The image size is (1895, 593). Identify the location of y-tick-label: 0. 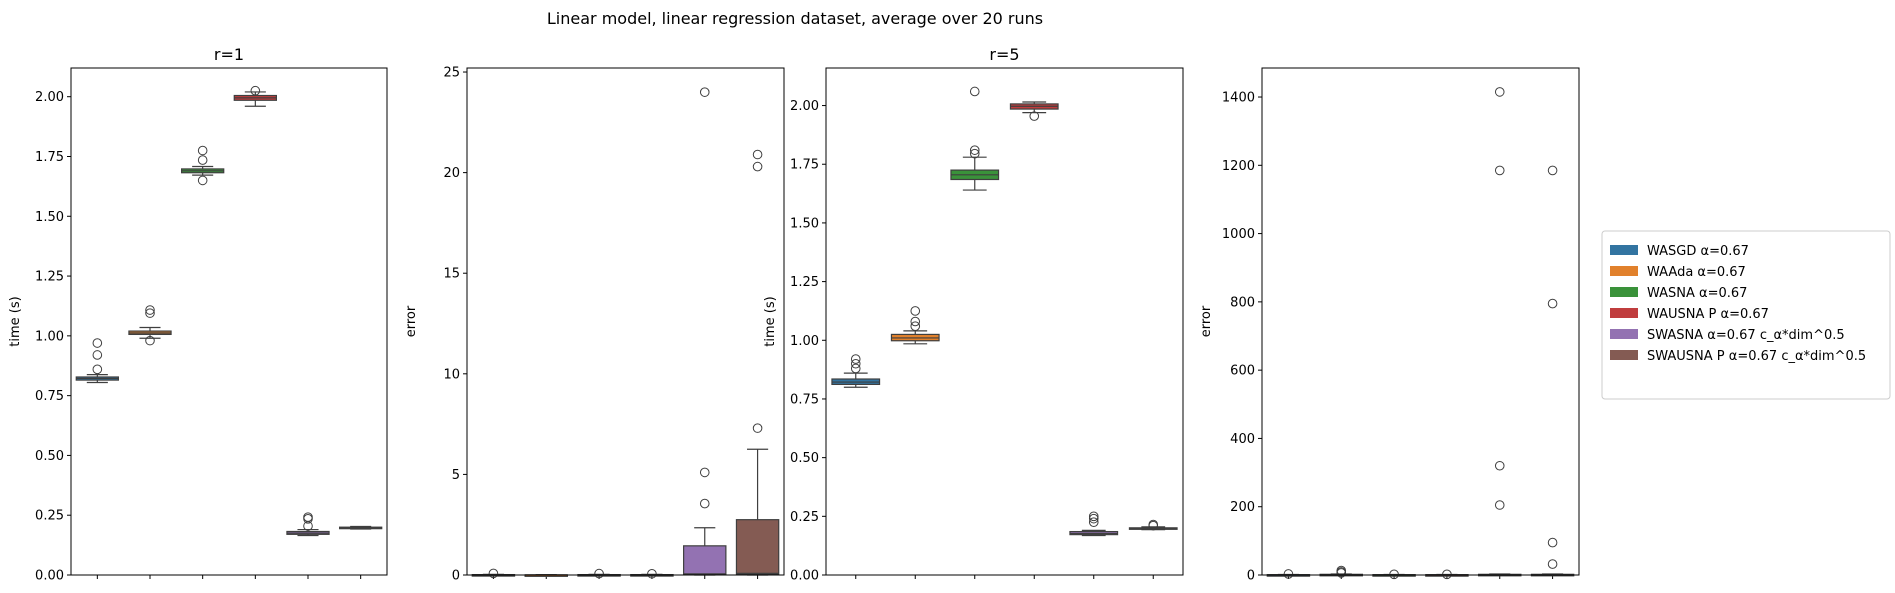
(1251, 576).